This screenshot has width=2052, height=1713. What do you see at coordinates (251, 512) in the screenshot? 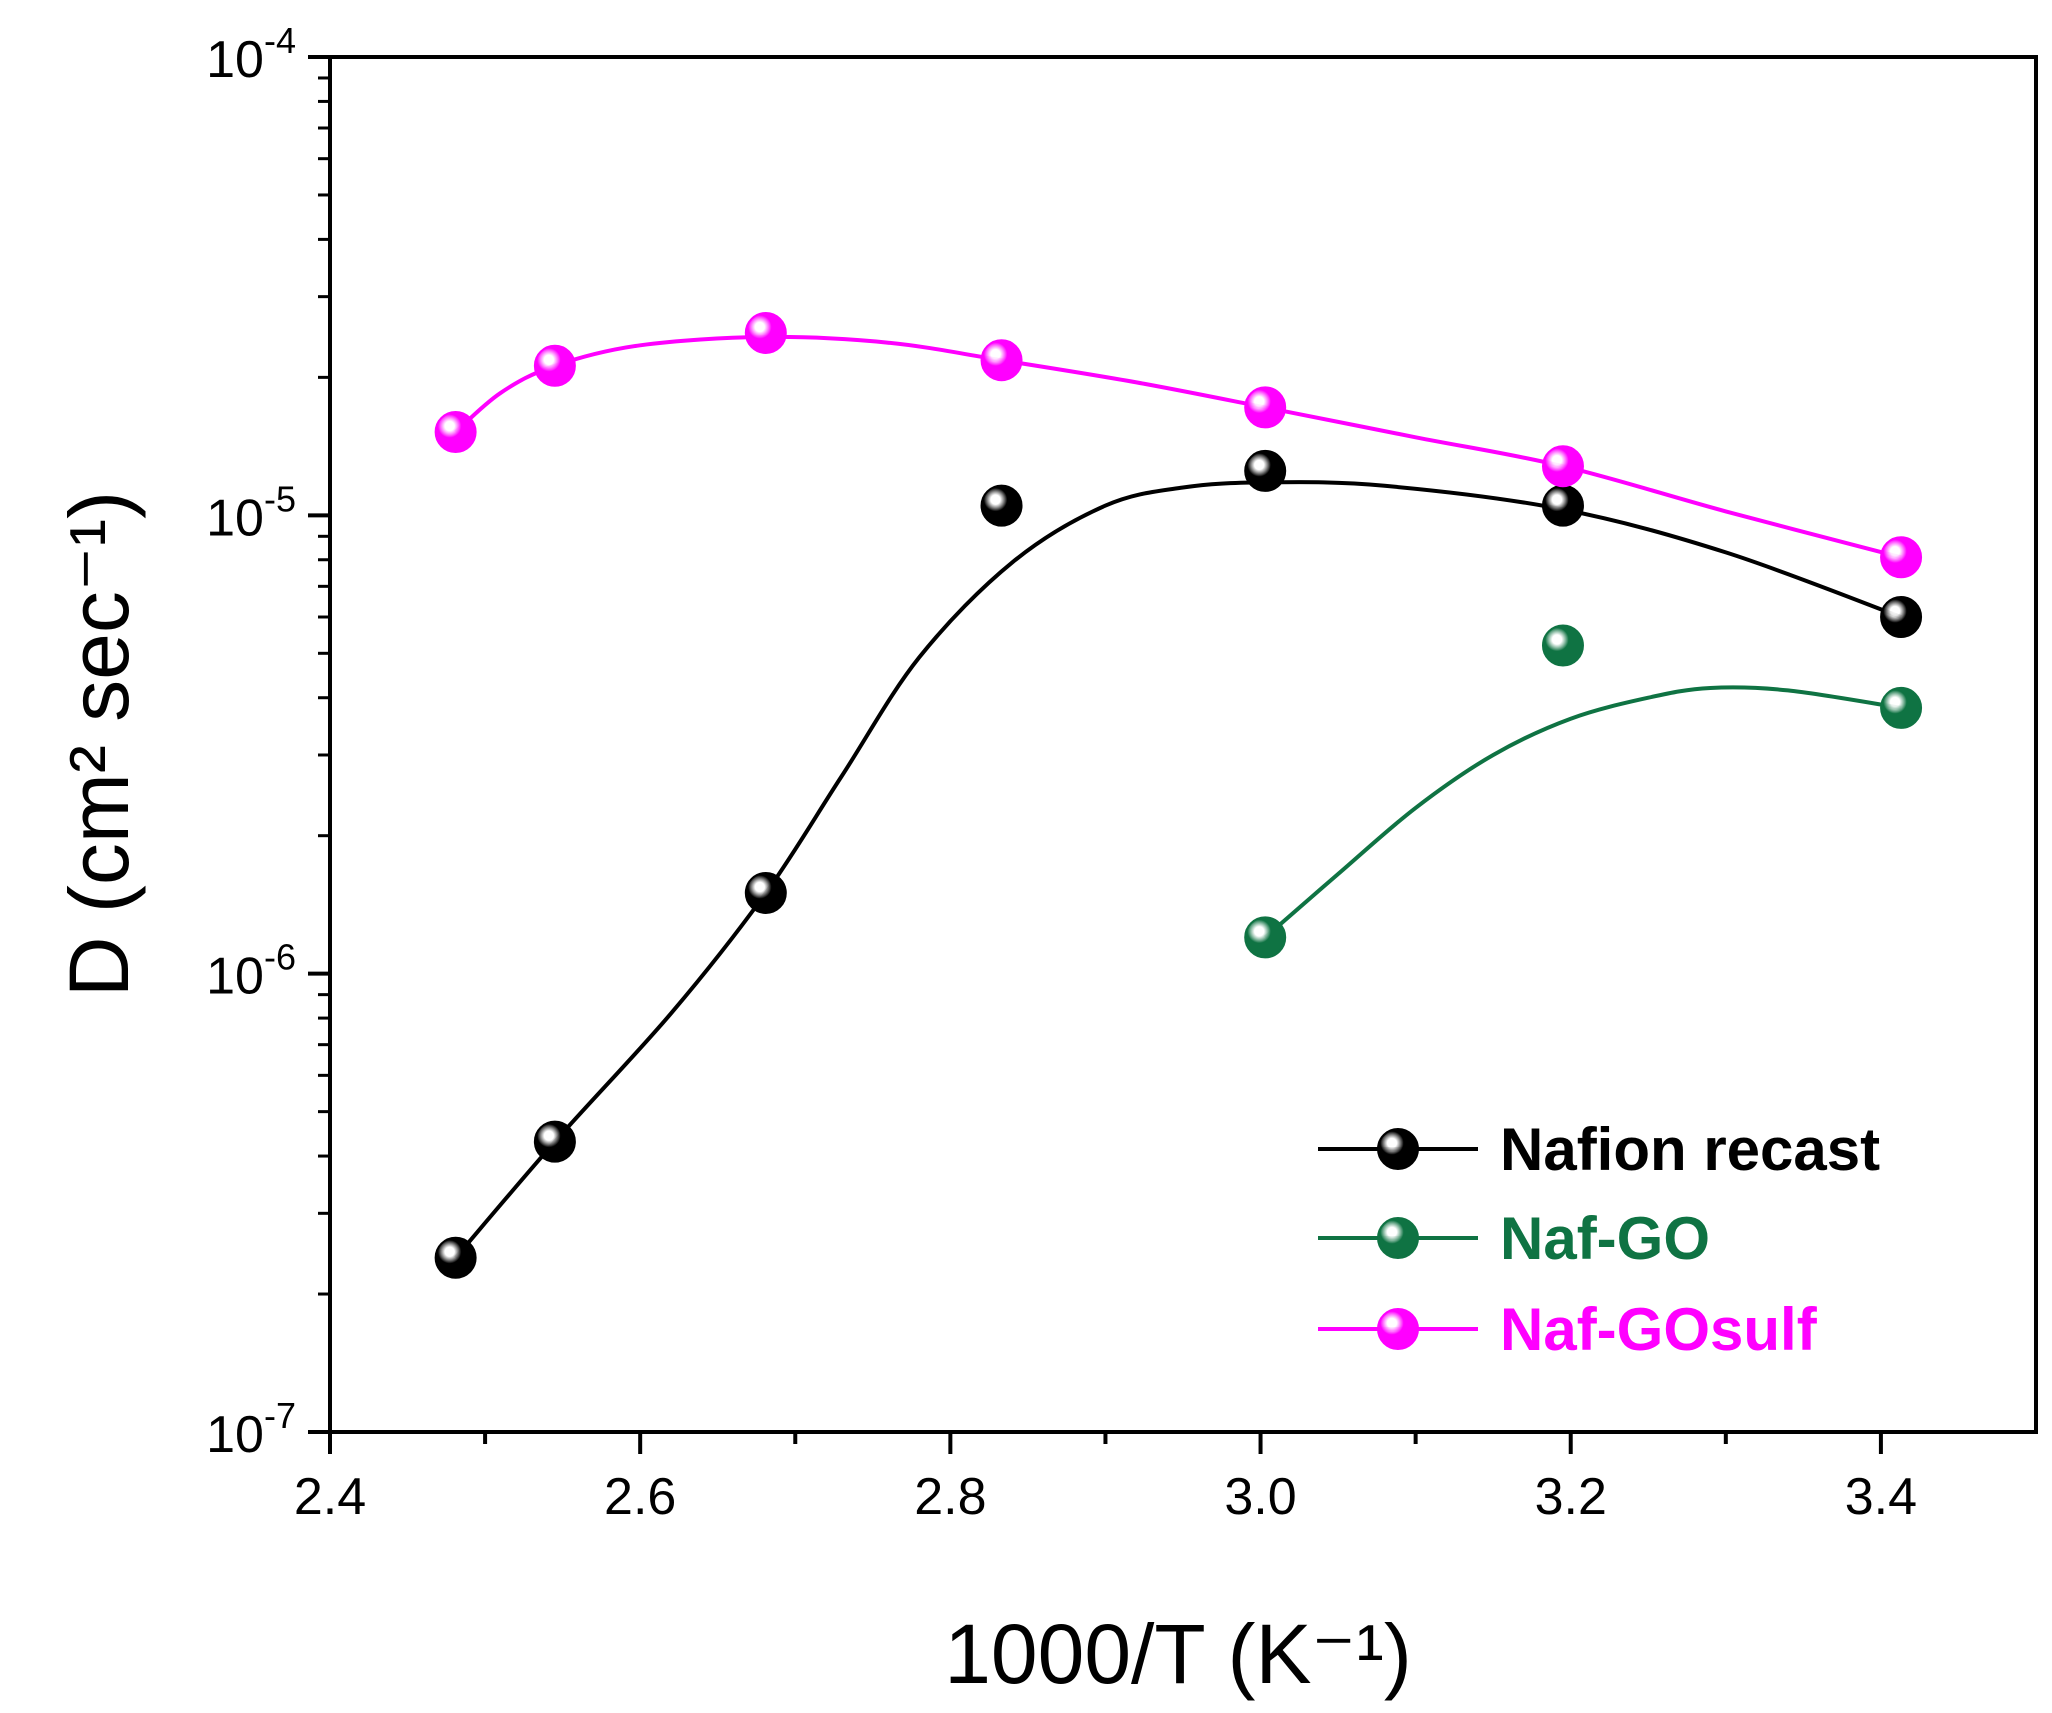
I see `y-tick-label: 10⁻⁵` at bounding box center [251, 512].